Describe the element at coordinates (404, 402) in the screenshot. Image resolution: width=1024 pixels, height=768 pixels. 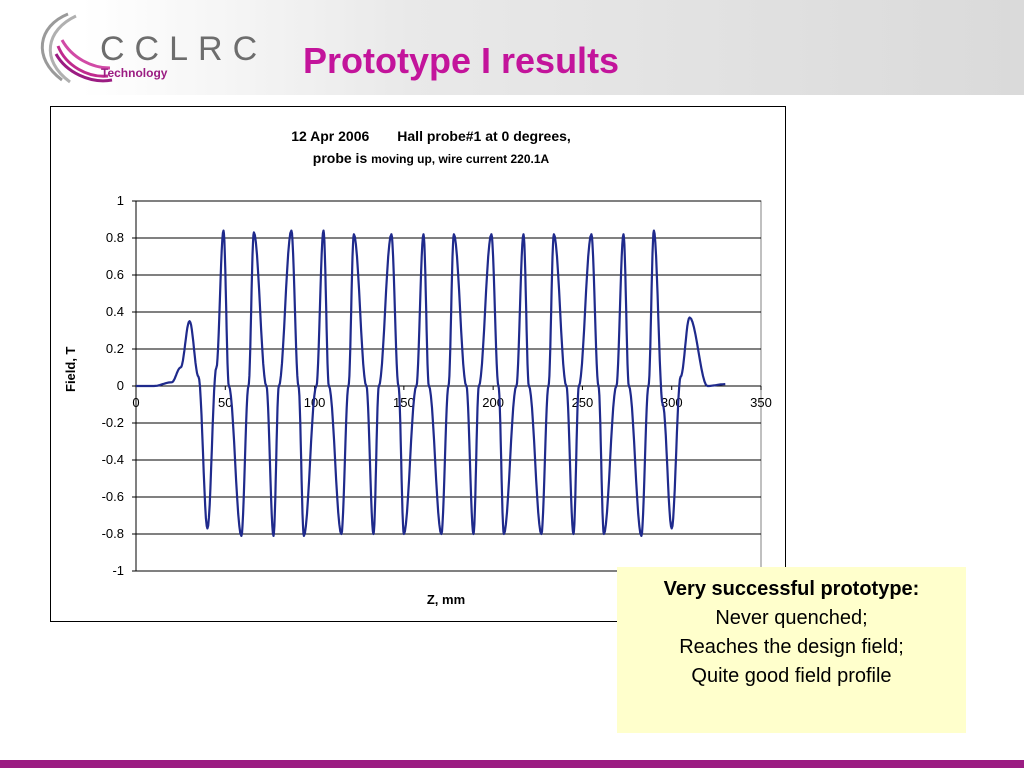
I see `x-tick-label: 150` at that location.